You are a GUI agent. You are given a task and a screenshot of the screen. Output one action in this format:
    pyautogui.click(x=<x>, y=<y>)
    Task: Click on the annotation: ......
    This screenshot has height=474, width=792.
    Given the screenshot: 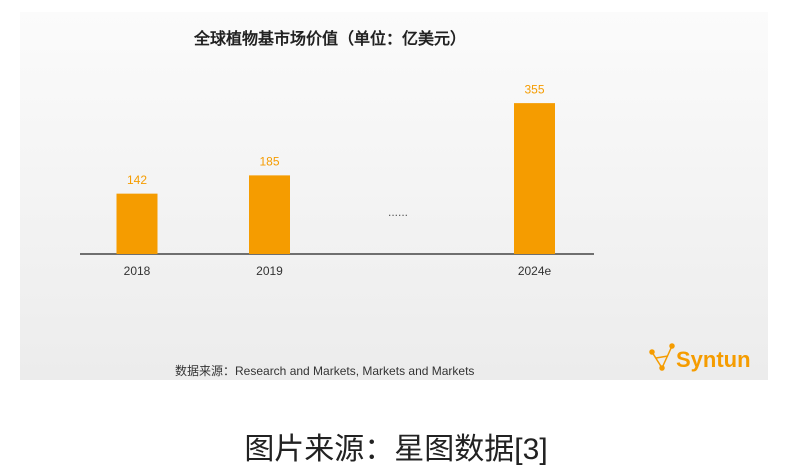 What is the action you would take?
    pyautogui.click(x=398, y=212)
    